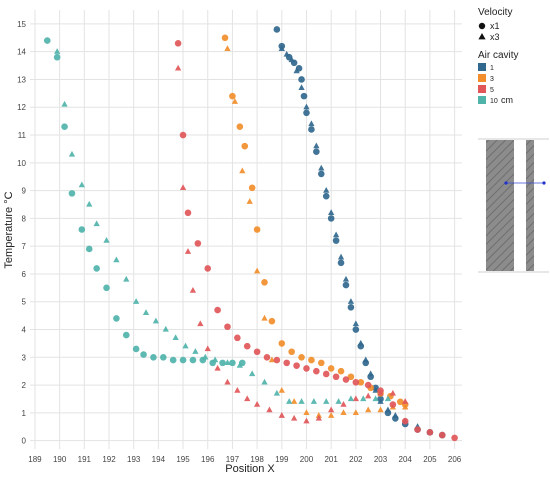  Describe the element at coordinates (9, 229) in the screenshot. I see `y-axis-title: Temperature °C` at that location.